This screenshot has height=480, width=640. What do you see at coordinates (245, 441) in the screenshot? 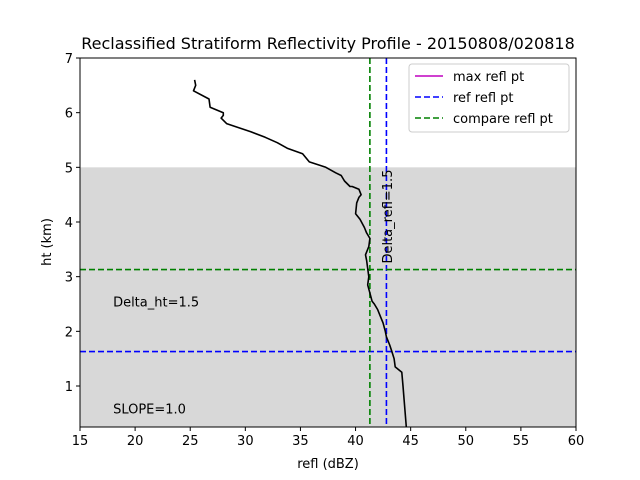
I see `x-tick-label-3: 30` at bounding box center [245, 441].